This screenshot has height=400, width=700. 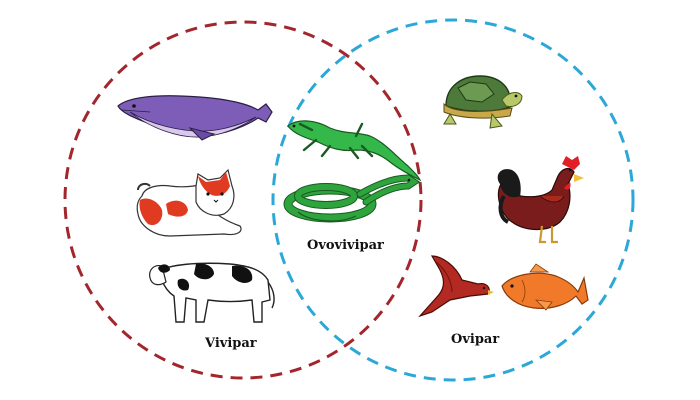 I want to click on fish-icon, so click(x=545, y=287).